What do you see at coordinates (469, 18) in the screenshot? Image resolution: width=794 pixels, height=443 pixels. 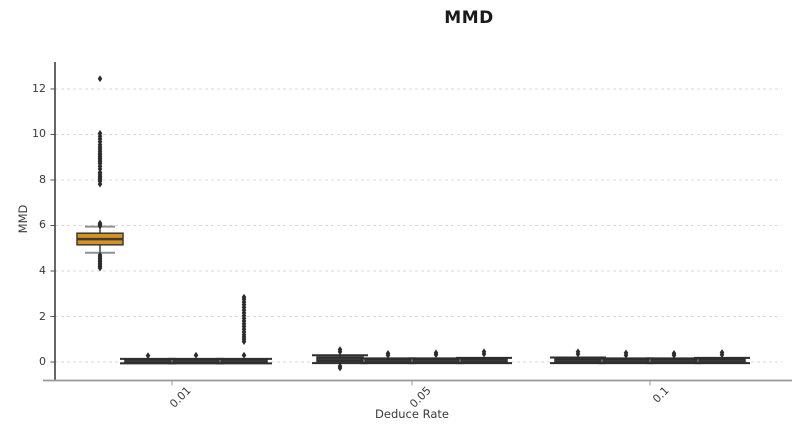 I see `chart-title: MMD` at bounding box center [469, 18].